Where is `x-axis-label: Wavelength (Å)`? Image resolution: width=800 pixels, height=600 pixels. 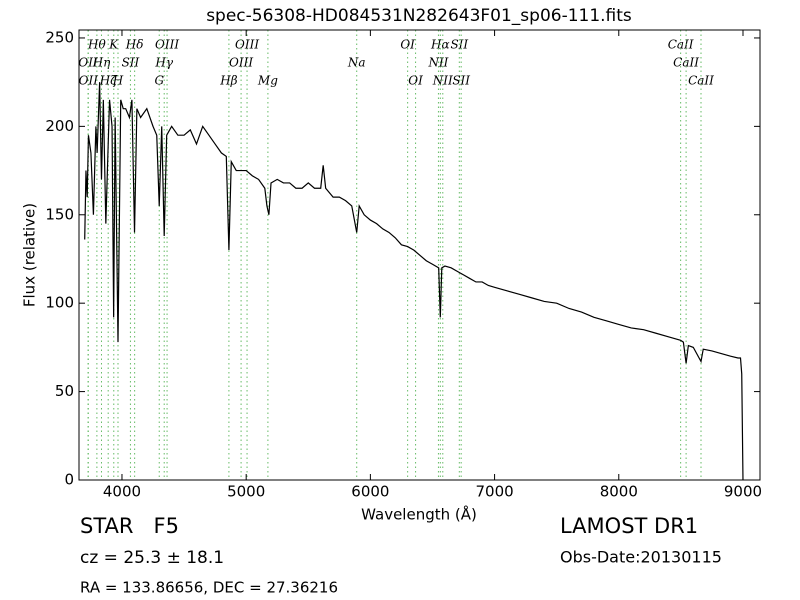
x-axis-label: Wavelength (Å) is located at coordinates (419, 514).